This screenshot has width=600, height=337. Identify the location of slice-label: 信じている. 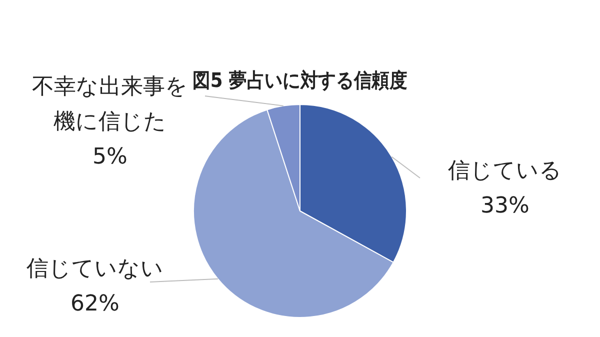
(505, 171).